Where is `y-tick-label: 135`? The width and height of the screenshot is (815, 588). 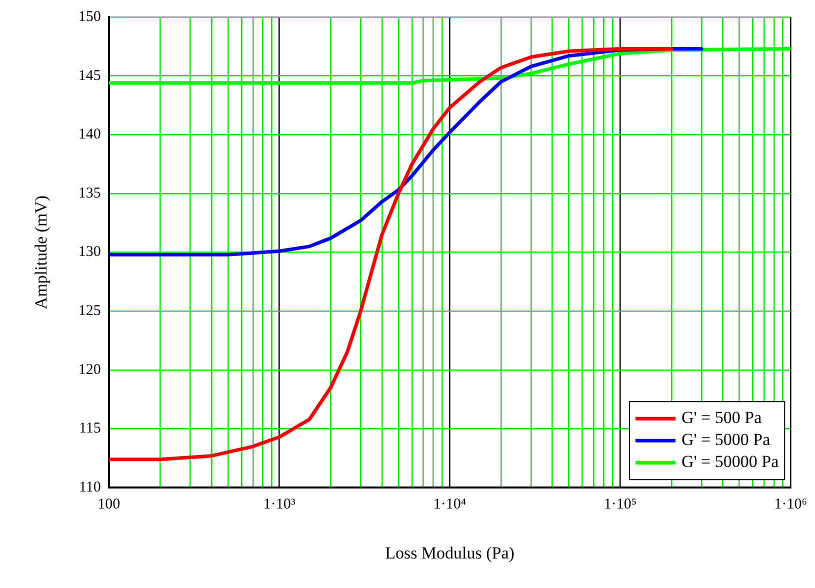
y-tick-label: 135 is located at coordinates (89, 193).